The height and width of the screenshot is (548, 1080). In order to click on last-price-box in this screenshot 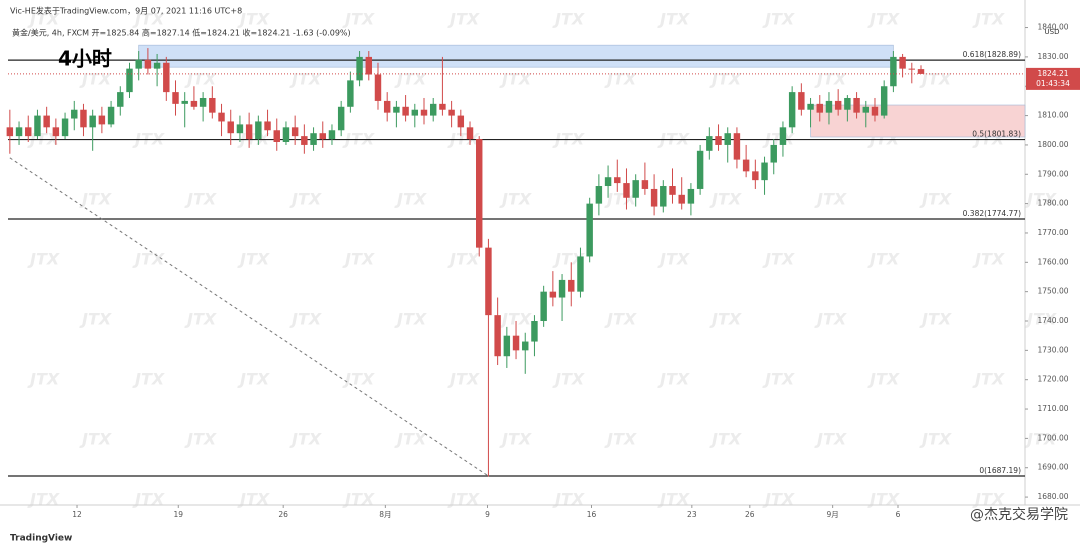, I will do `click(1053, 78)`.